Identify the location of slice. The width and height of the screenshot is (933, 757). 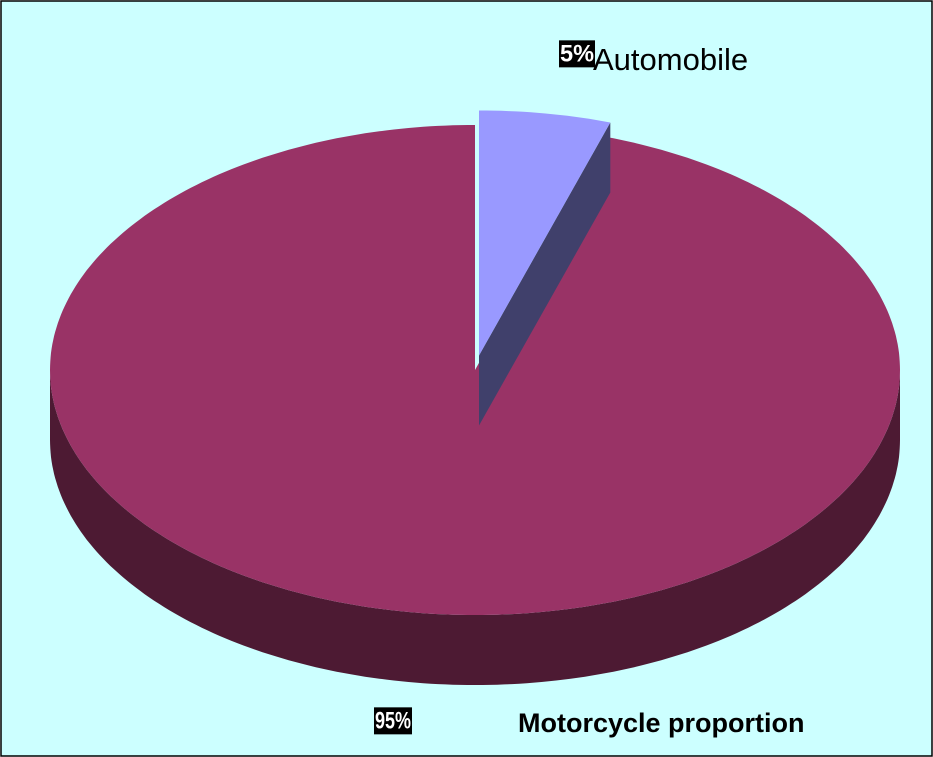
(545, 233).